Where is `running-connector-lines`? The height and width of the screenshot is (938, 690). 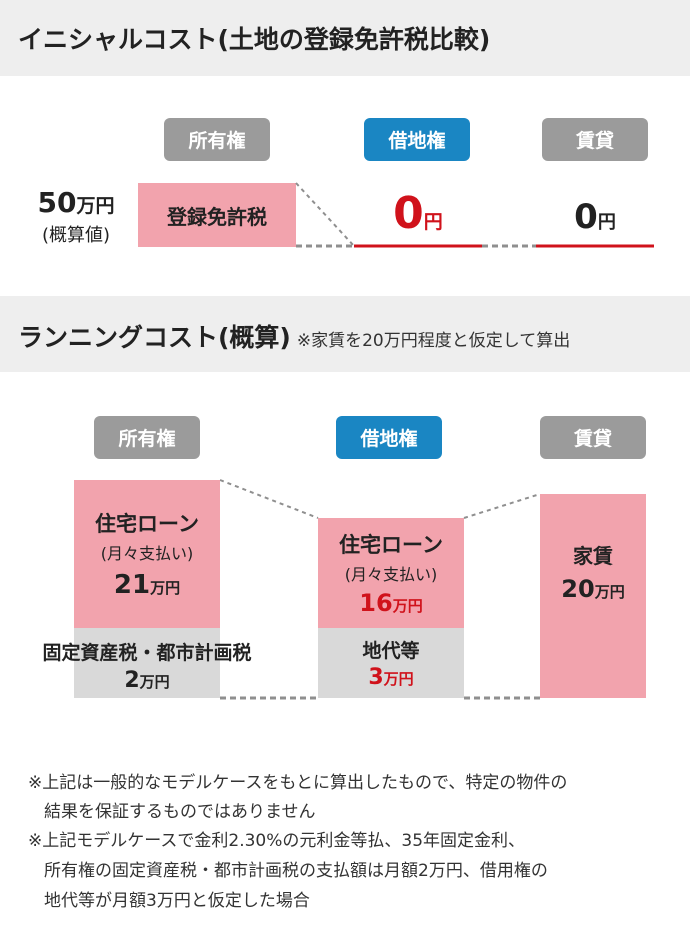
running-connector-lines is located at coordinates (380, 589).